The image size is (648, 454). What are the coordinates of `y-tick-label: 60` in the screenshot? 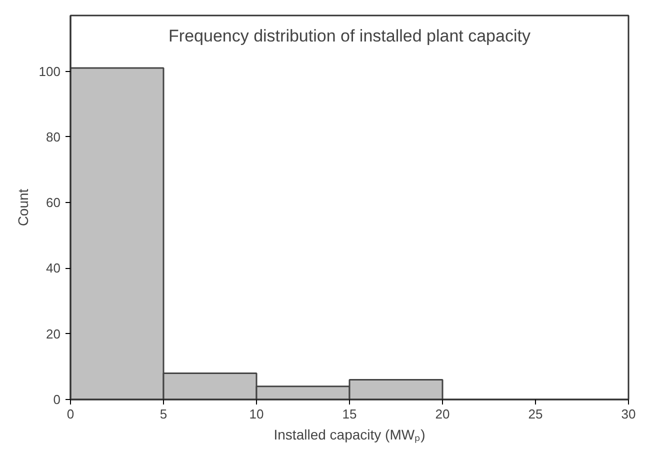 It's located at (53, 202).